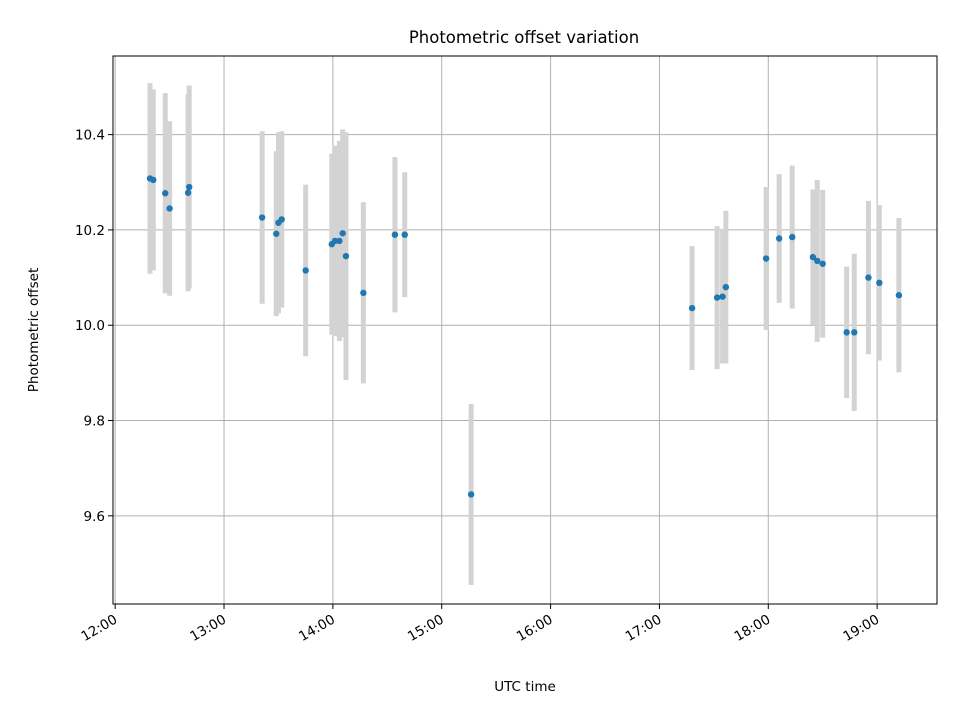 The height and width of the screenshot is (720, 960). I want to click on x-tick-label: 14:00, so click(317, 628).